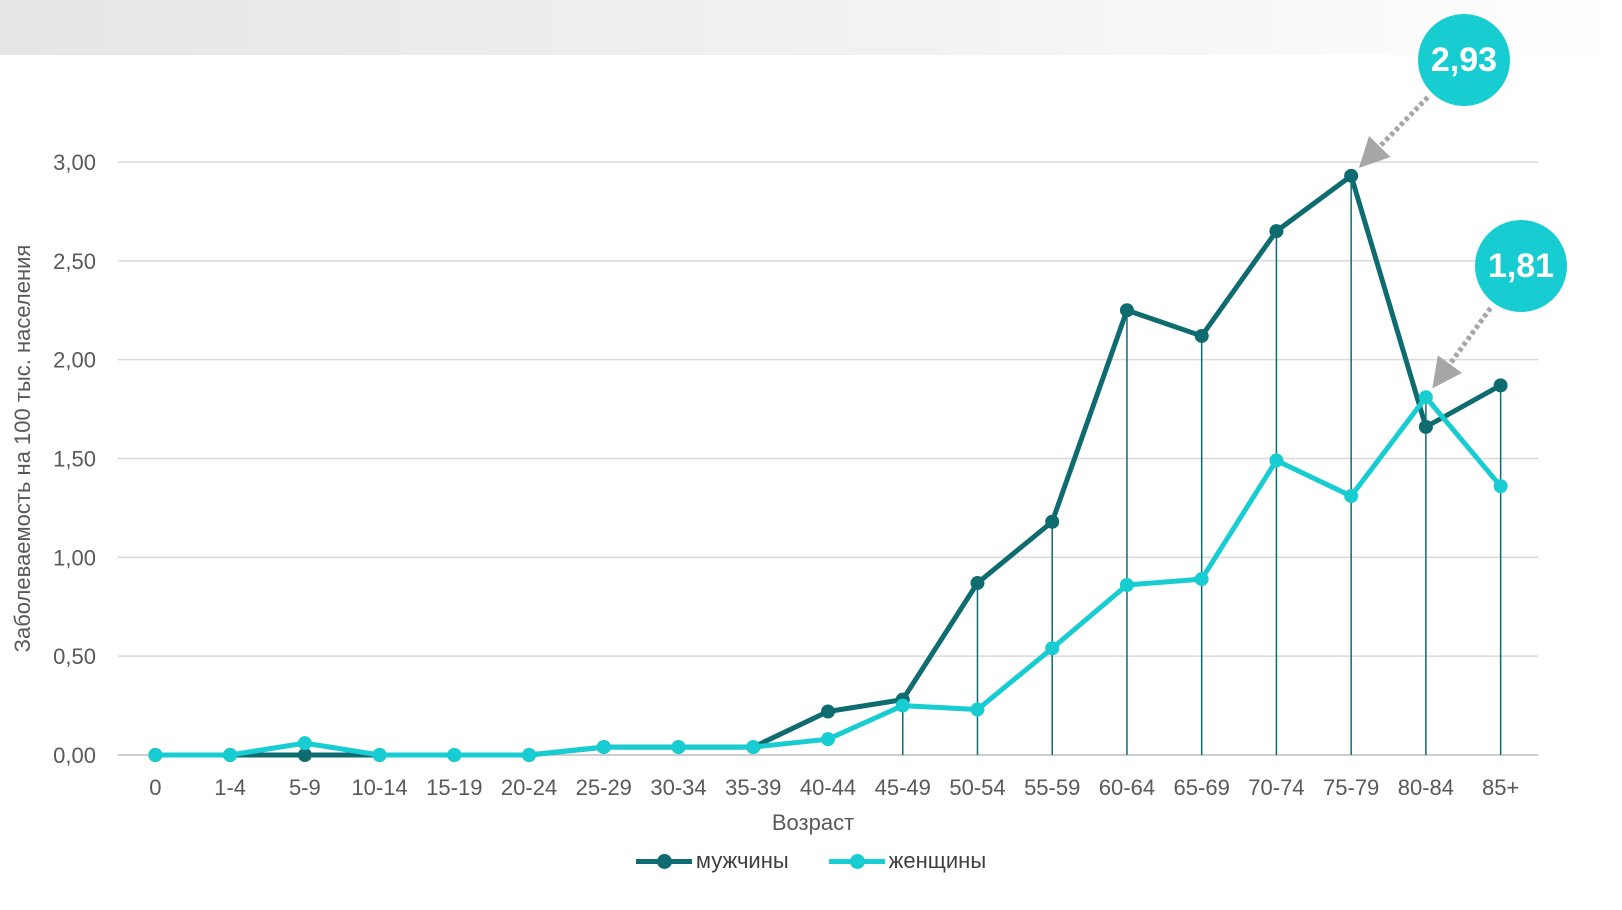 The width and height of the screenshot is (1622, 910). I want to click on legend-label-men: мужчины, so click(742, 860).